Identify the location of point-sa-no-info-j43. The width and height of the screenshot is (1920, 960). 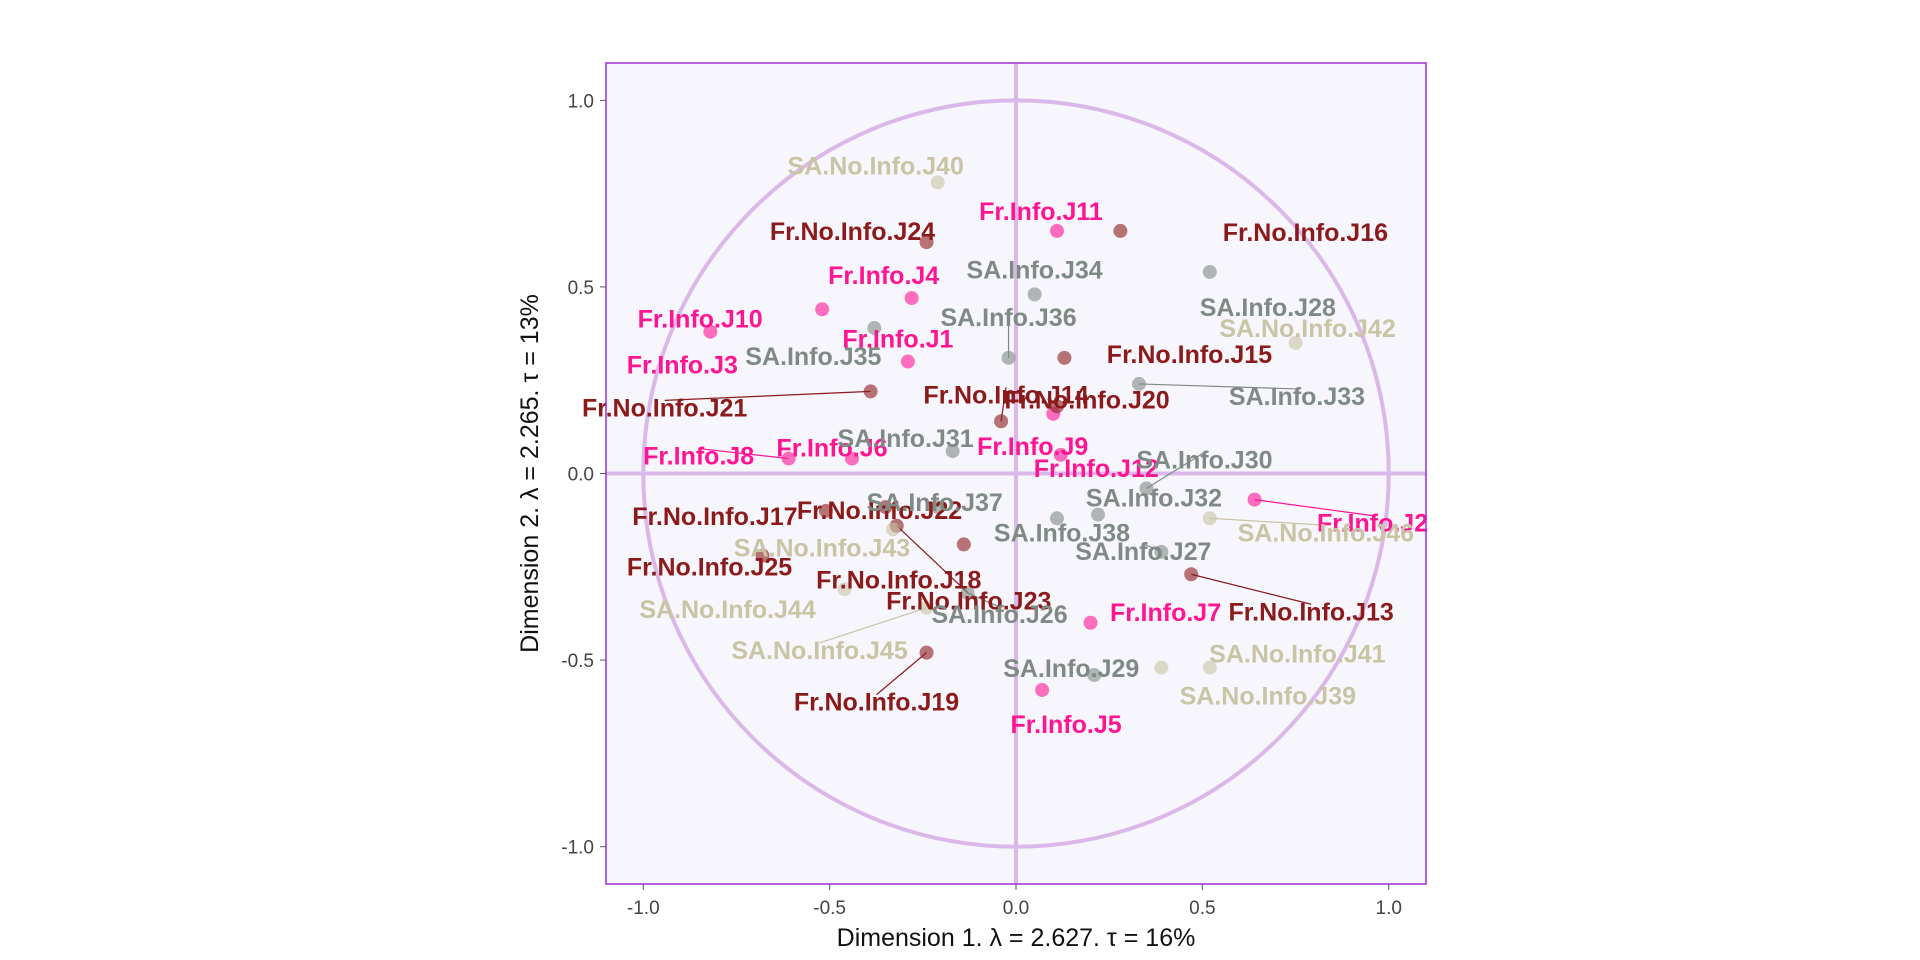
(893, 529).